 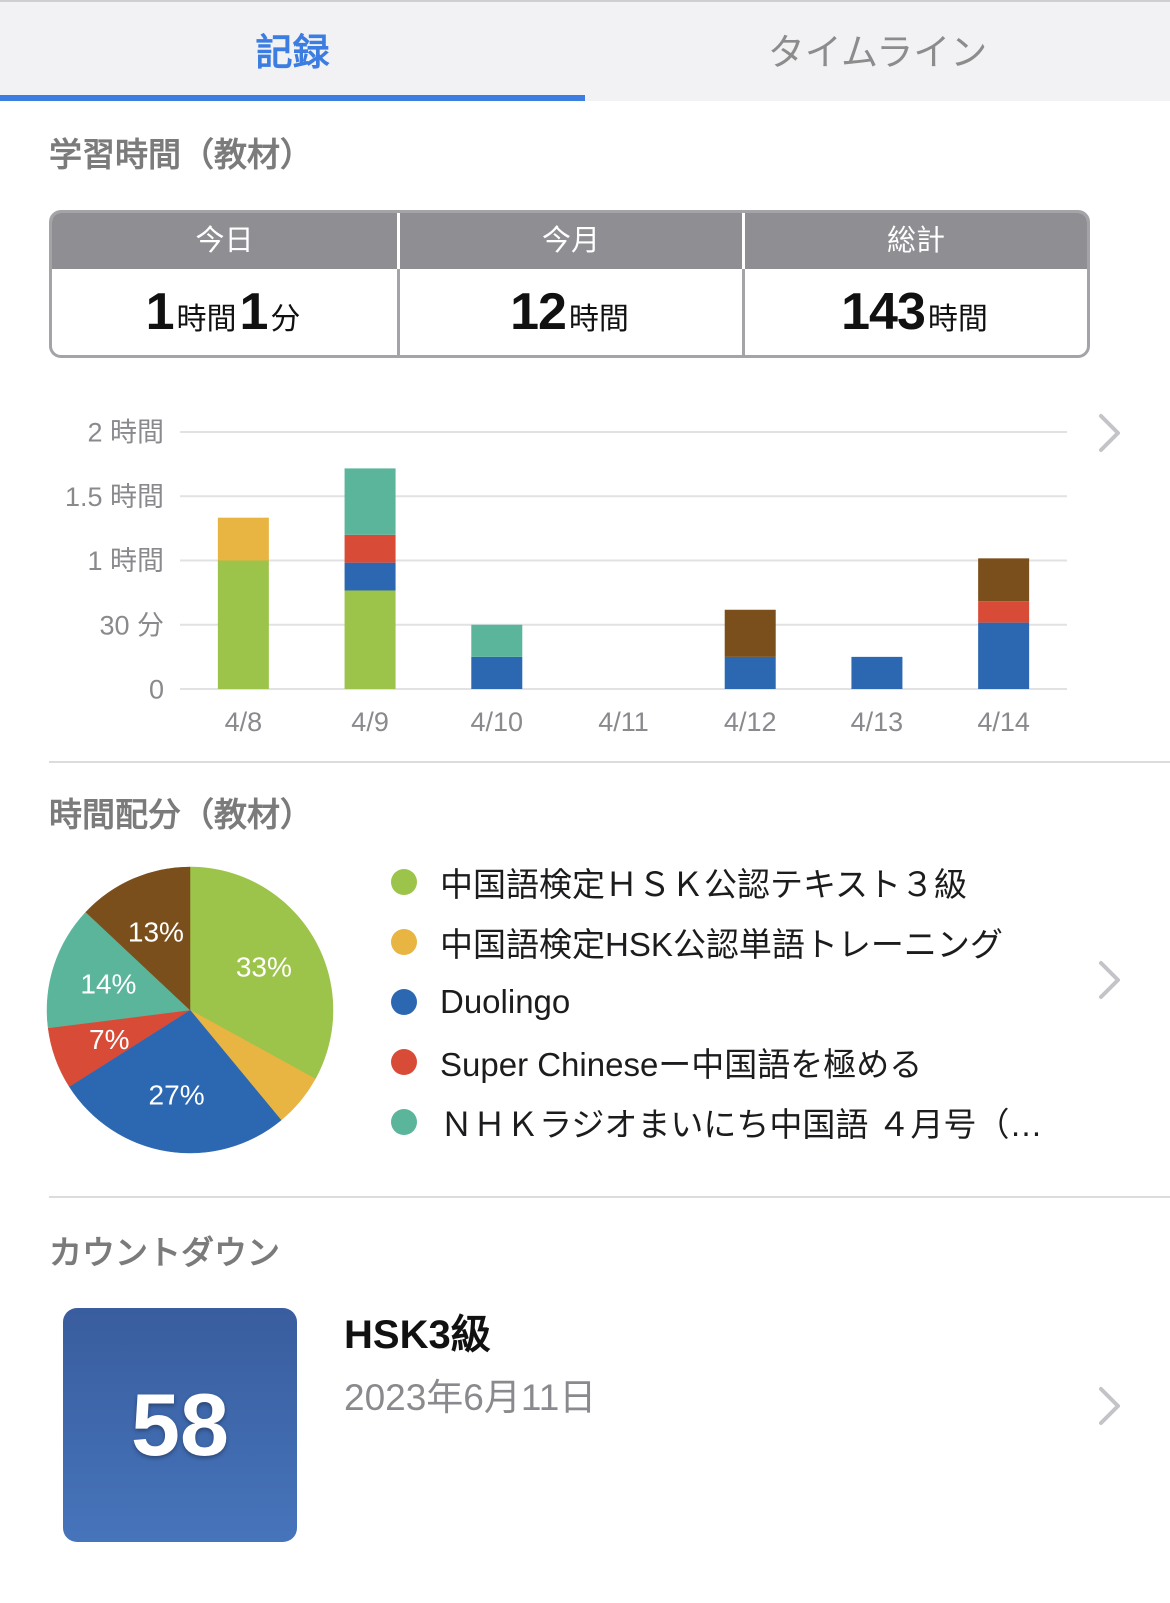 What do you see at coordinates (1003, 722) in the screenshot?
I see `x-tick-label: 4/14` at bounding box center [1003, 722].